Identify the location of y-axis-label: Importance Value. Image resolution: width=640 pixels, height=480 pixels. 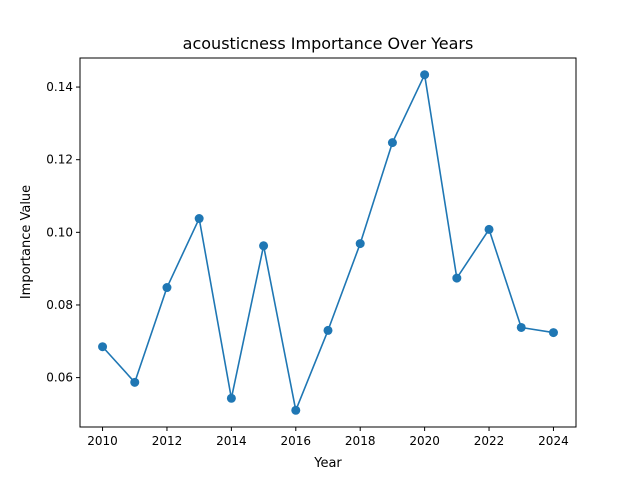
(26, 242).